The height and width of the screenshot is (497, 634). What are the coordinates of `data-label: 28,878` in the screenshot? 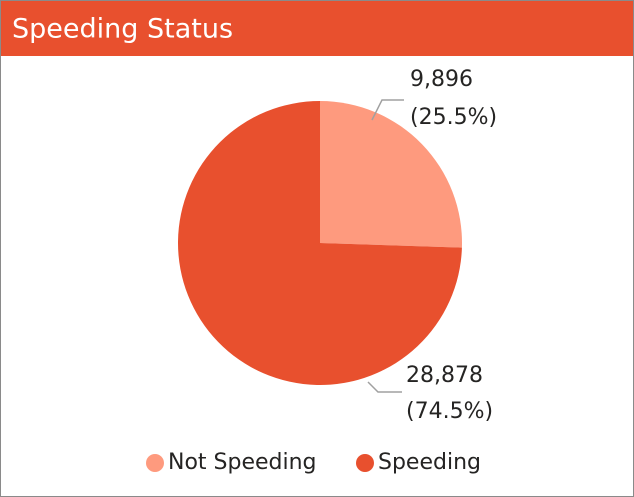 It's located at (444, 375).